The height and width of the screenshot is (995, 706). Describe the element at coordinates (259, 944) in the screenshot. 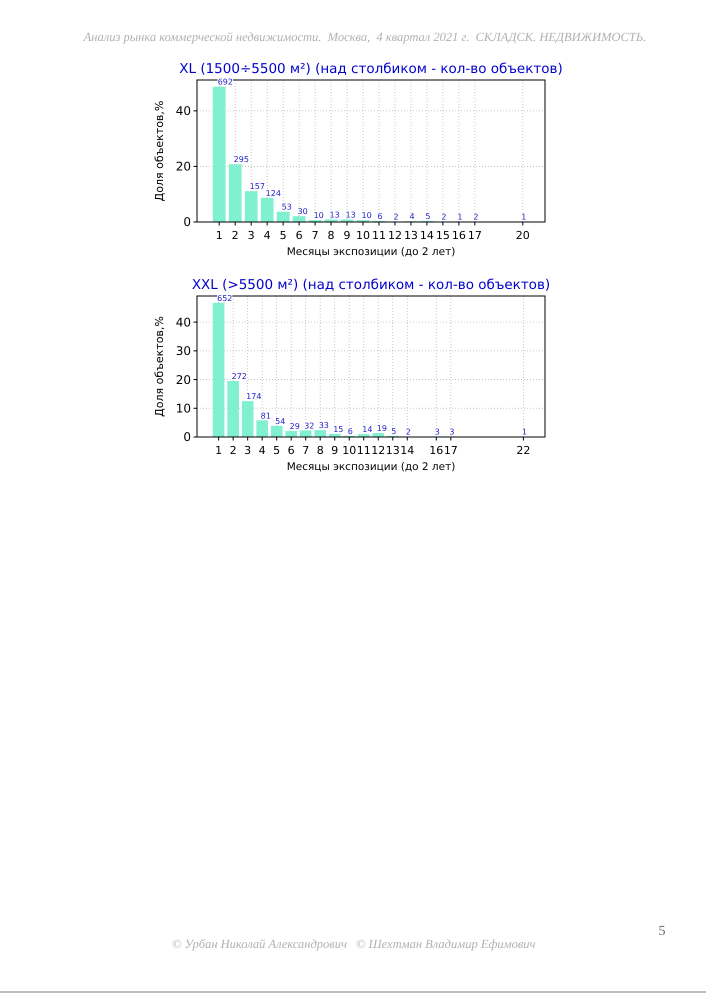

I see `text: © Урбан Николай Александрович` at that location.